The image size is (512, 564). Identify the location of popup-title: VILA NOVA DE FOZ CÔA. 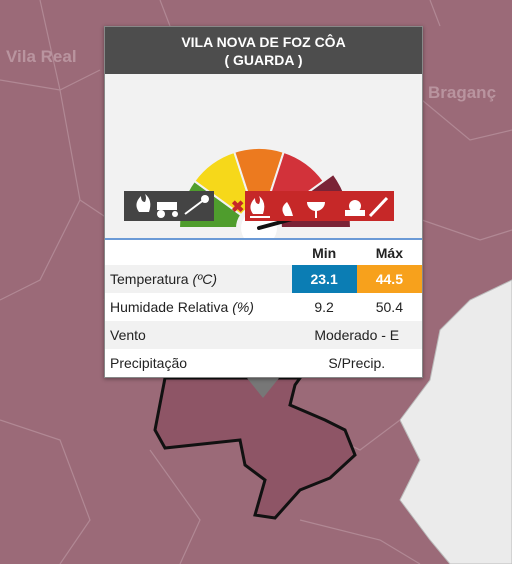
(263, 42).